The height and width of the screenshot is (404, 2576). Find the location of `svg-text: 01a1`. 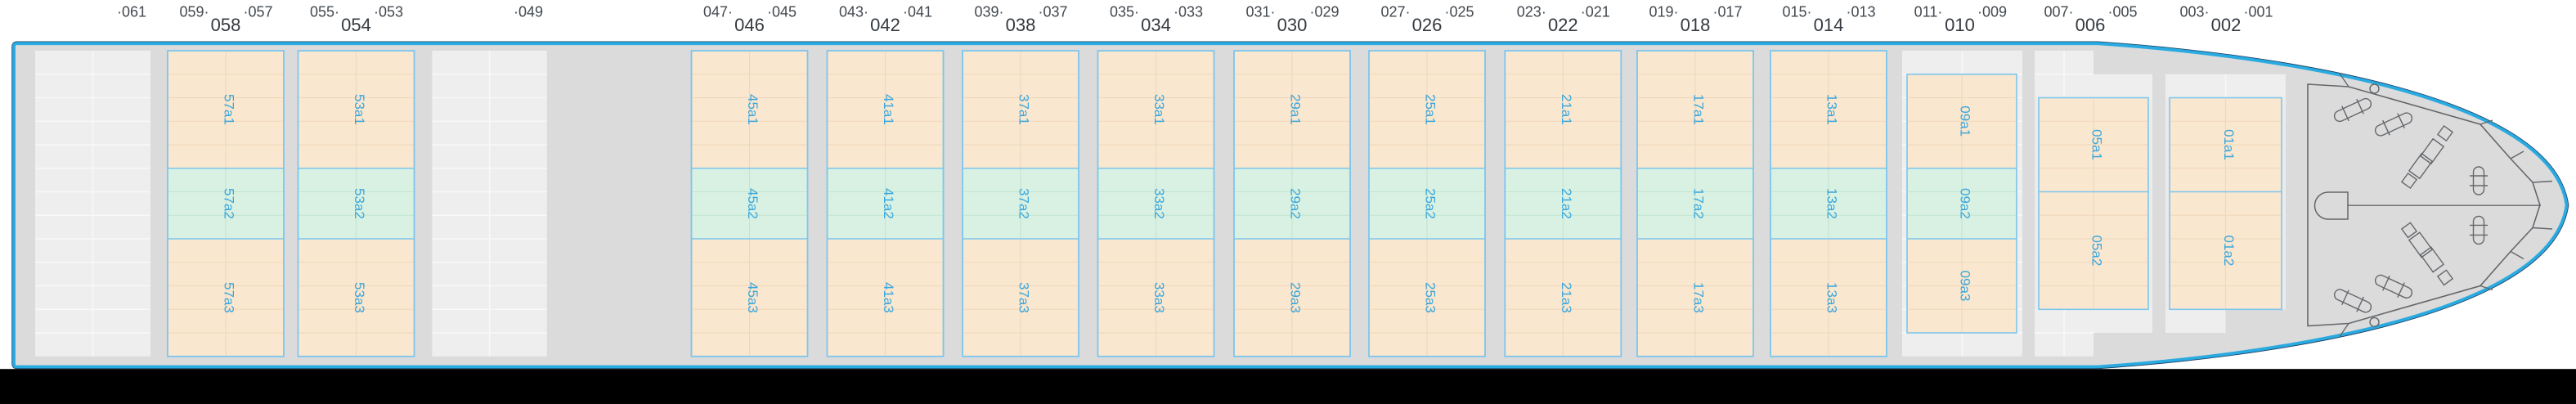

svg-text: 01a1 is located at coordinates (2229, 144).